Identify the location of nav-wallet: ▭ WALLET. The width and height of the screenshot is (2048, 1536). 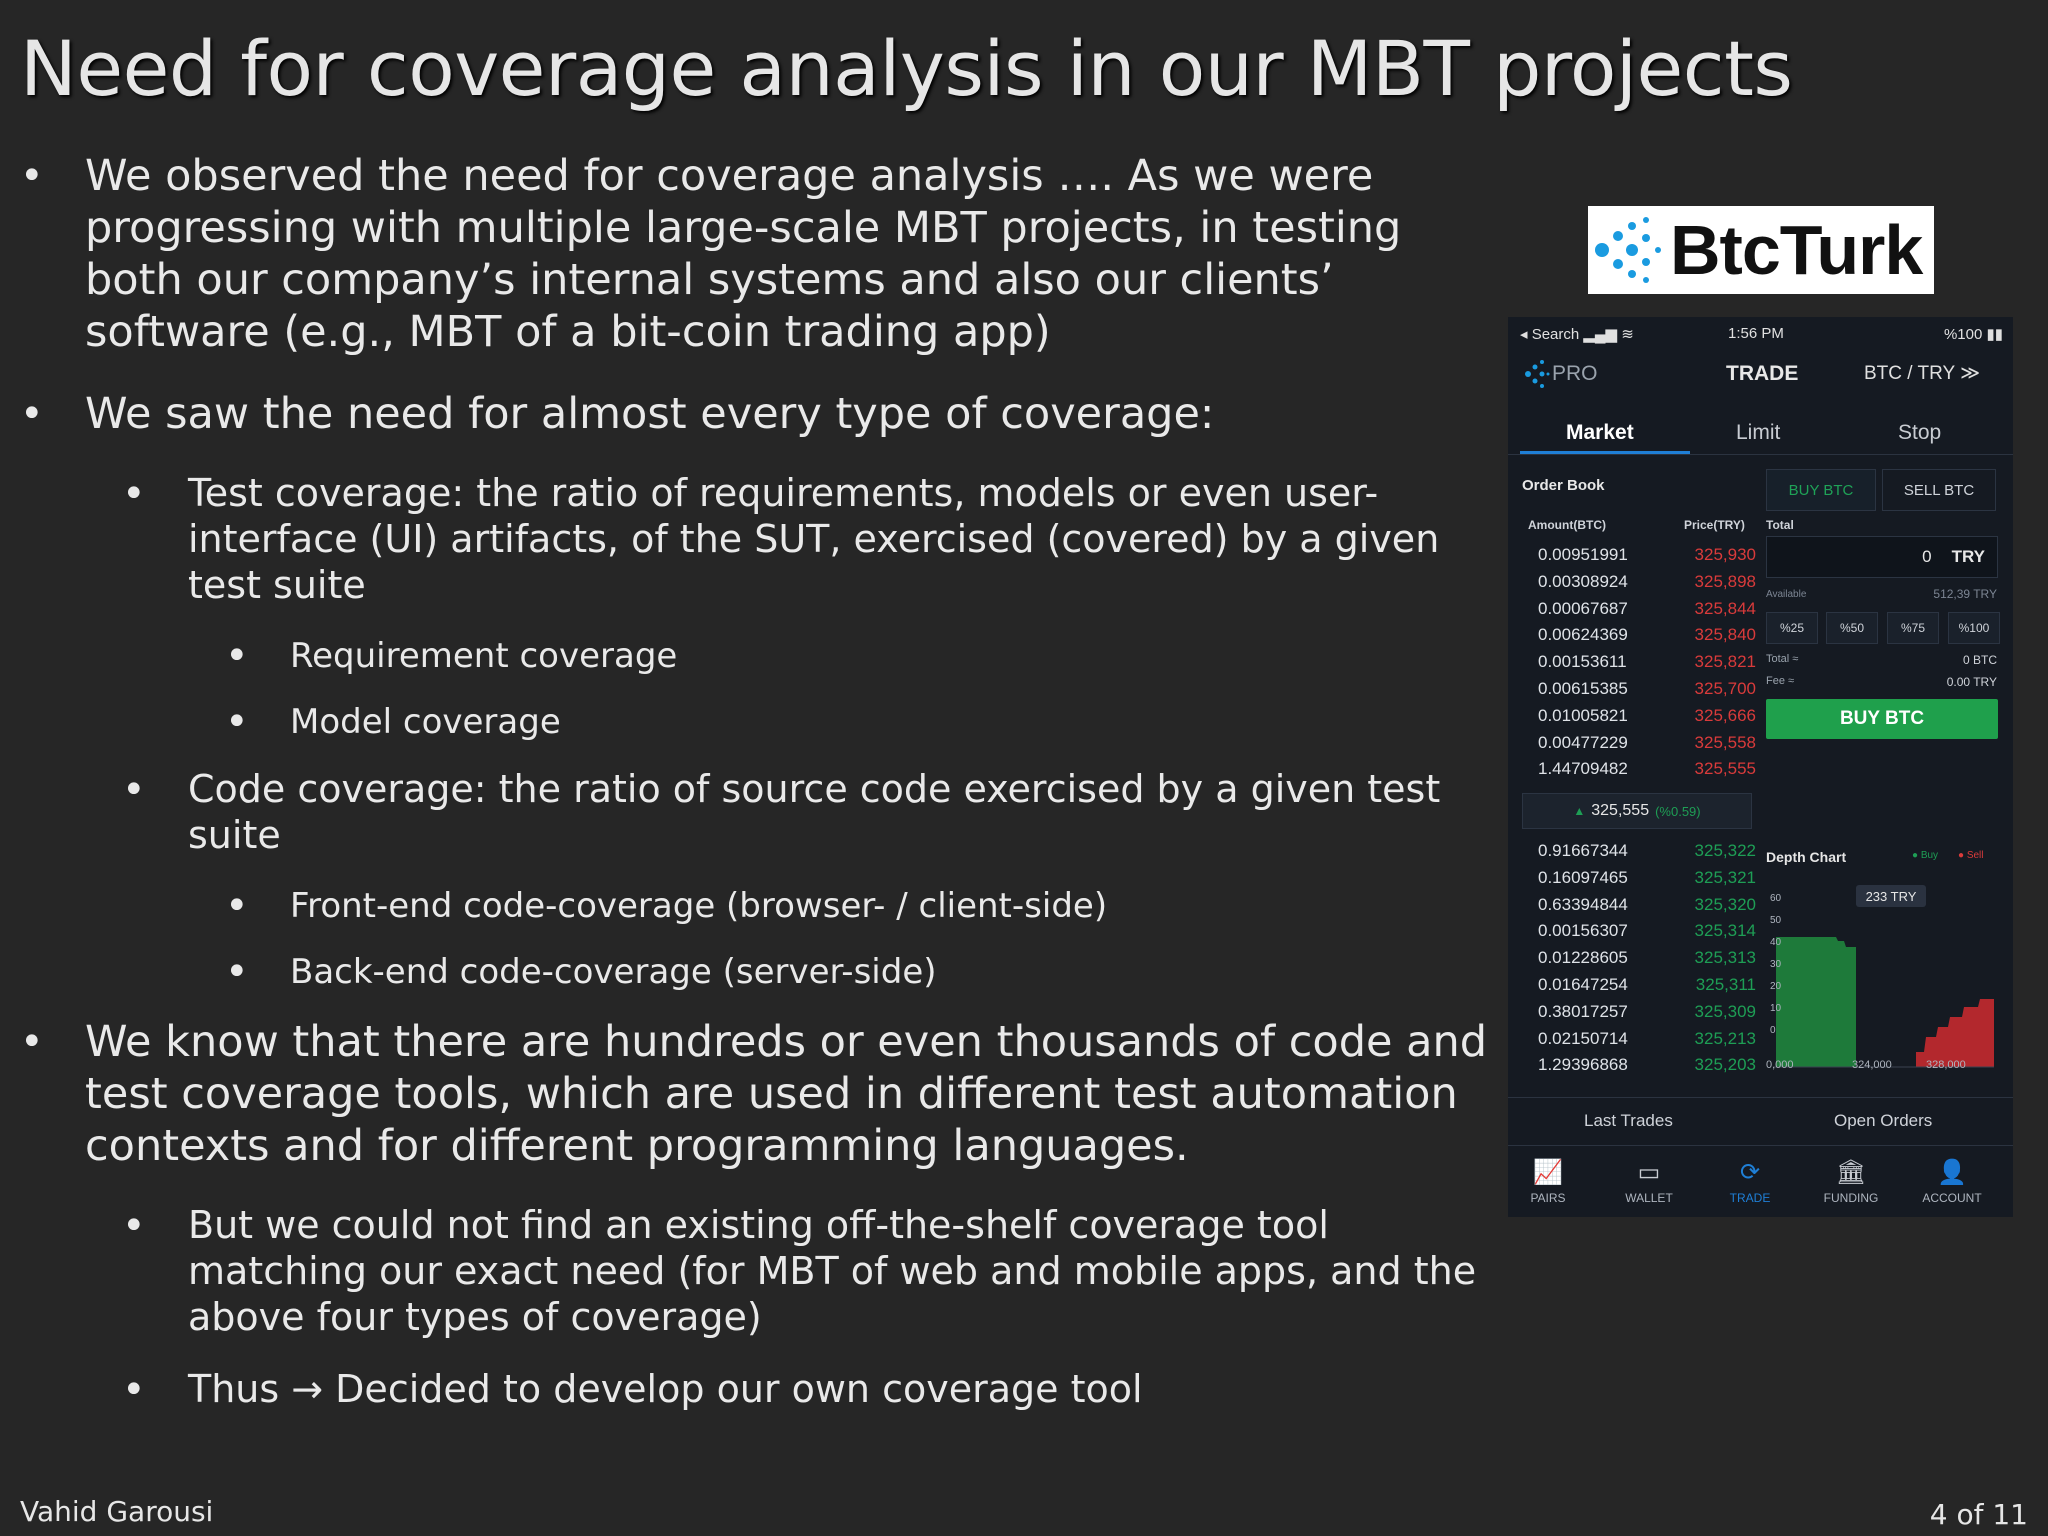
(1649, 1182).